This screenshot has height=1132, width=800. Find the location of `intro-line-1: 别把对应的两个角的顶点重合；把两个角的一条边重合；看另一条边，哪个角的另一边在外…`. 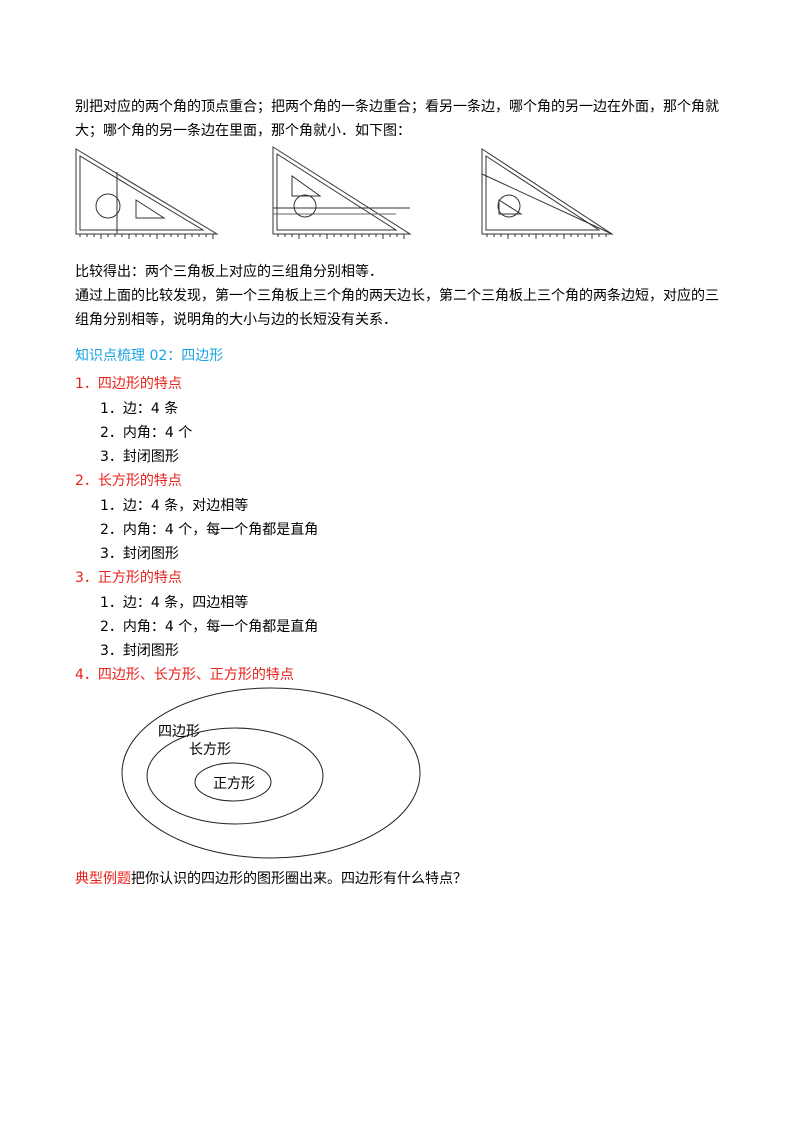

intro-line-1: 别把对应的两个角的顶点重合；把两个角的一条边重合；看另一条边，哪个角的另一边在外… is located at coordinates (397, 107).